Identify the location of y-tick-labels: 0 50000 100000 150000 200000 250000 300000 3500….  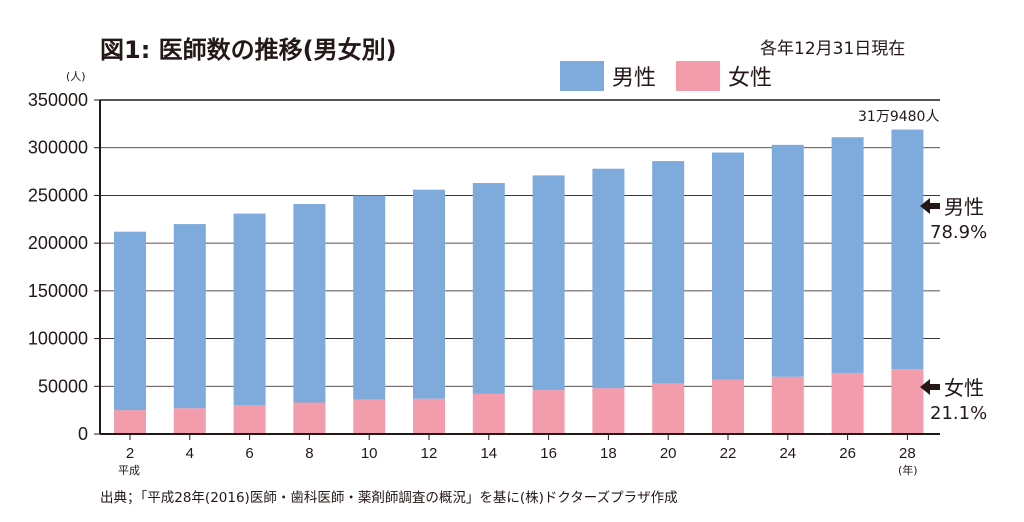
(58, 267).